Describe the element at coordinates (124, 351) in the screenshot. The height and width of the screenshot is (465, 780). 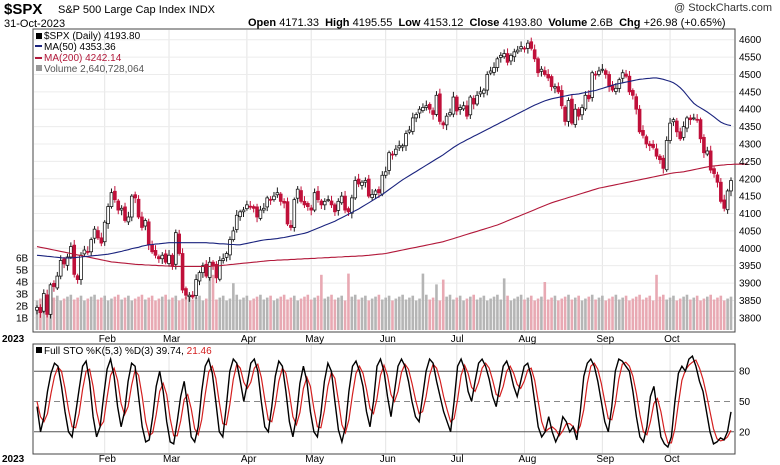
I see `sto-legend: Full STO %K(5,3) %D(3) 39.74, 21.46` at that location.